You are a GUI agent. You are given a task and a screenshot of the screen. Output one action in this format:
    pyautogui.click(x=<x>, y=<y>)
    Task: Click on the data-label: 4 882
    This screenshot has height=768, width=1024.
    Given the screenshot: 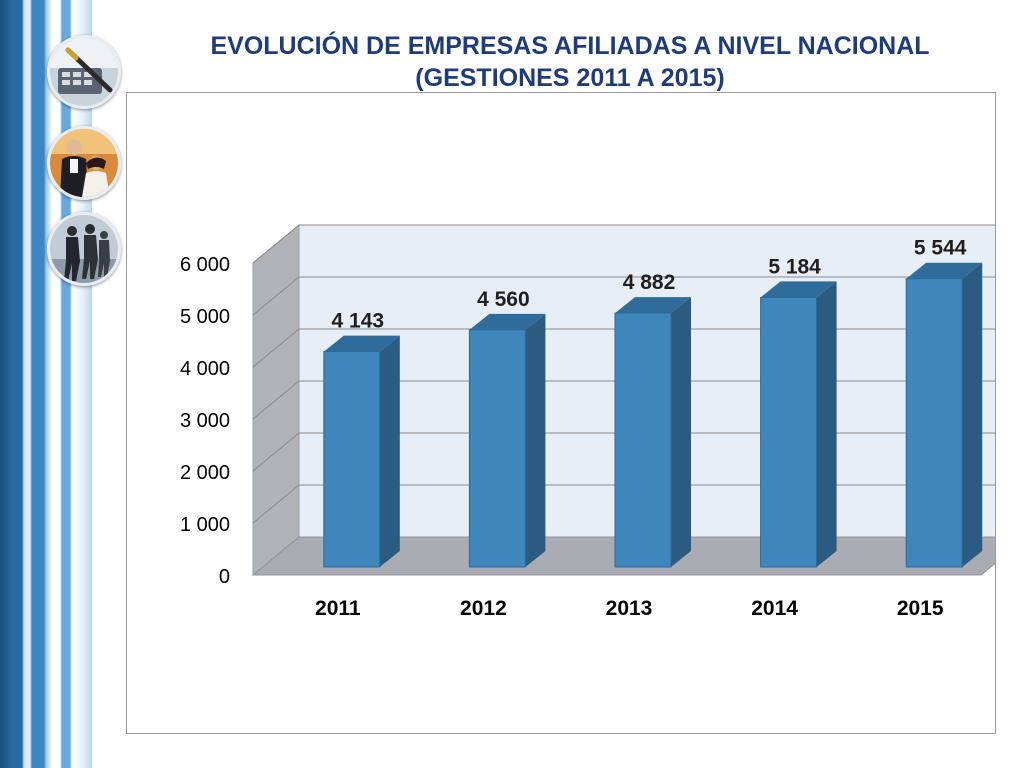 What is the action you would take?
    pyautogui.click(x=649, y=282)
    